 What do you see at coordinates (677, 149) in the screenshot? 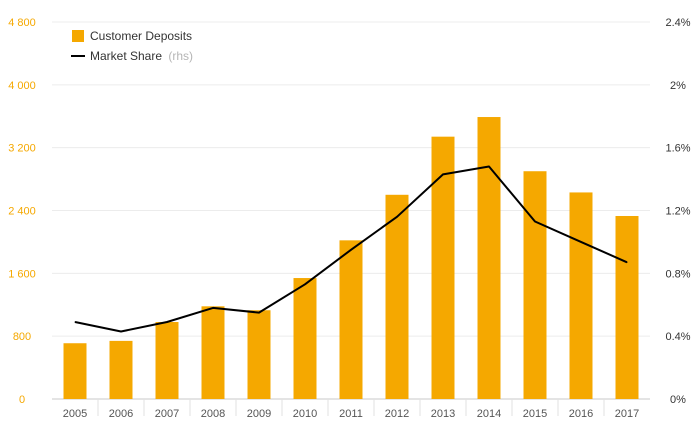
I see `y-right-tick-label: 1.6%` at bounding box center [677, 149].